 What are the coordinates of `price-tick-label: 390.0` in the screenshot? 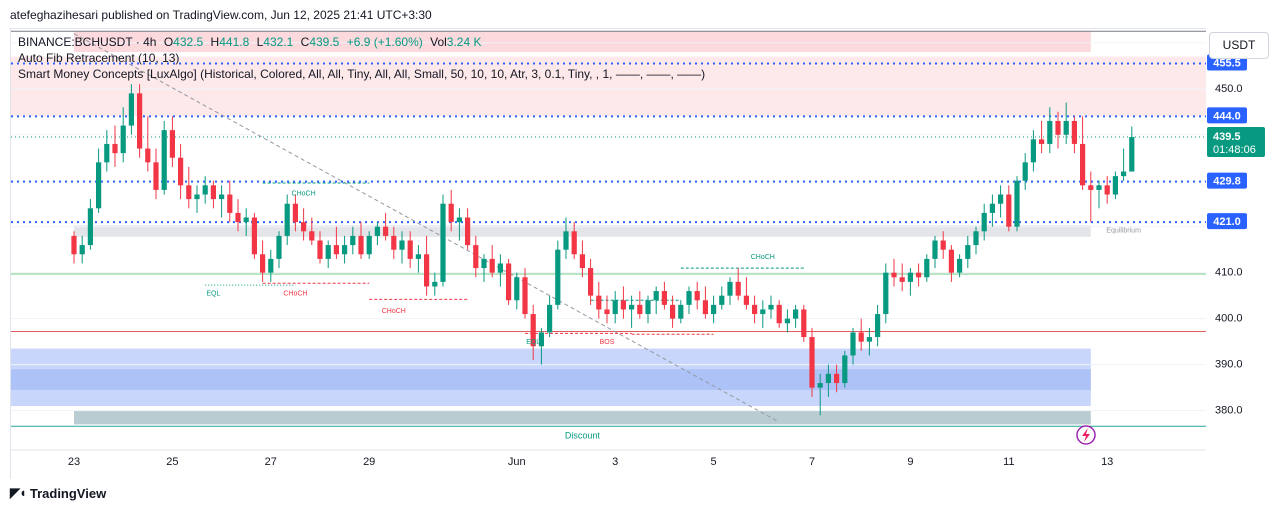 It's located at (1229, 365).